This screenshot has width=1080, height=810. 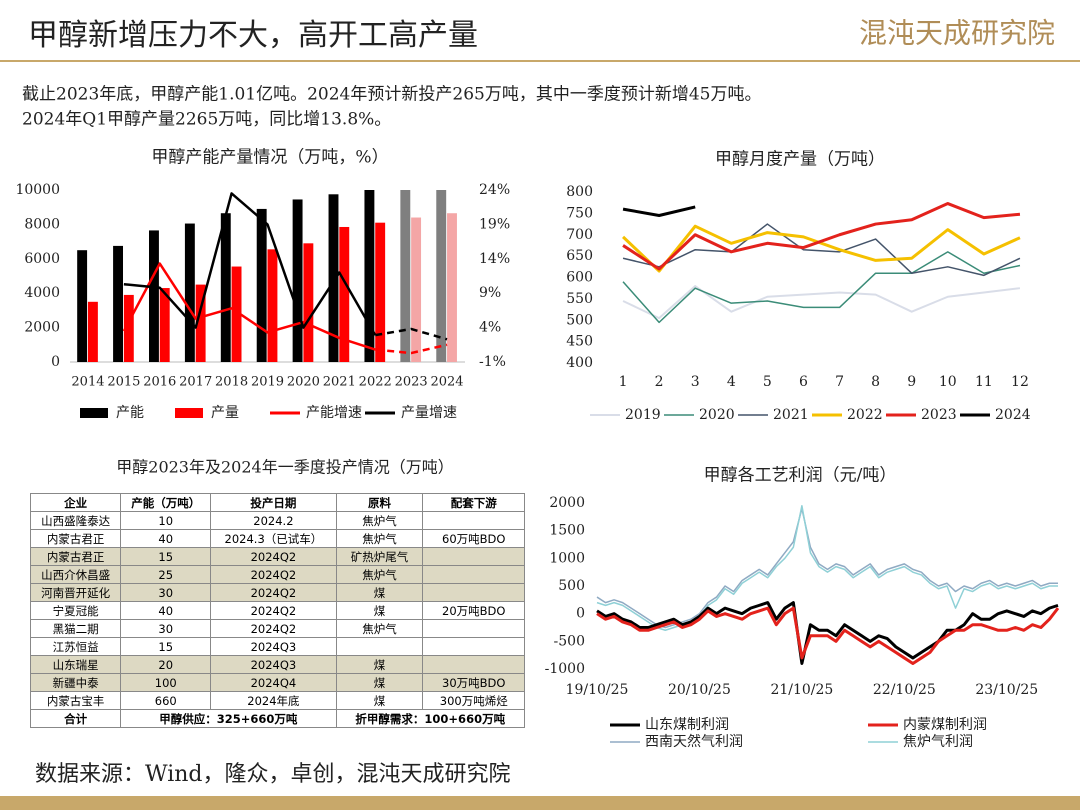 What do you see at coordinates (267, 382) in the screenshot?
I see `x-tick-label: 2019` at bounding box center [267, 382].